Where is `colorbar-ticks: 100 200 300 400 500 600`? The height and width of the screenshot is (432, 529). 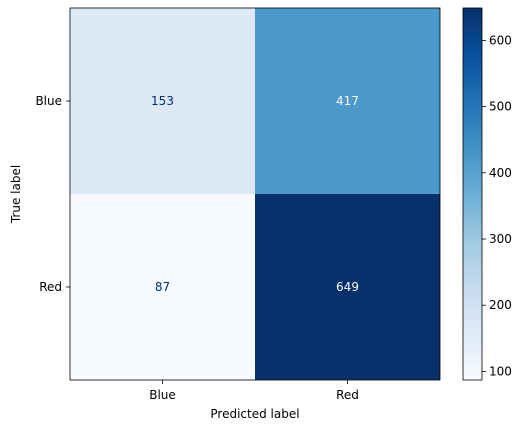 colorbar-ticks: 100 200 300 400 500 600 is located at coordinates (497, 205).